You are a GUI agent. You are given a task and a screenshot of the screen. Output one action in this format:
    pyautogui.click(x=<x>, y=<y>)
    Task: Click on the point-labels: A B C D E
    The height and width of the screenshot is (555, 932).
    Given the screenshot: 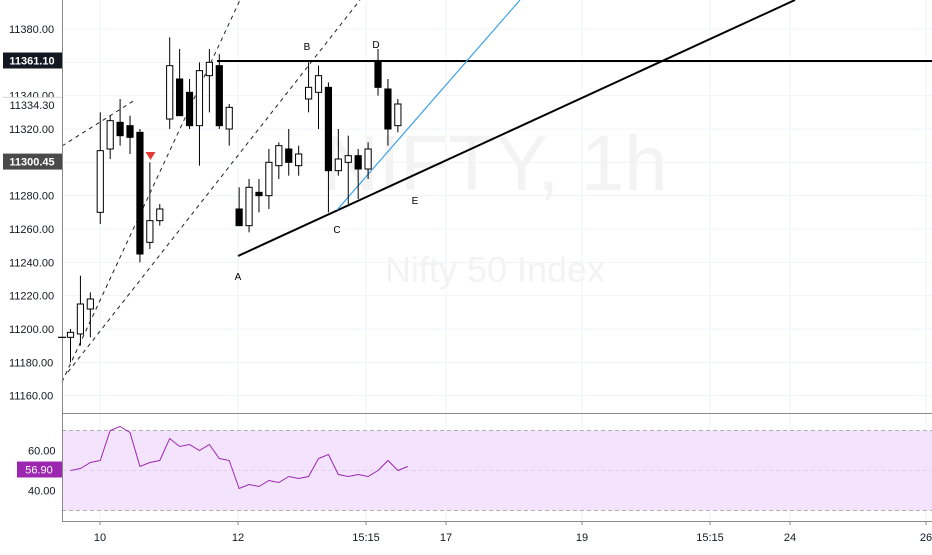 What is the action you would take?
    pyautogui.click(x=327, y=161)
    